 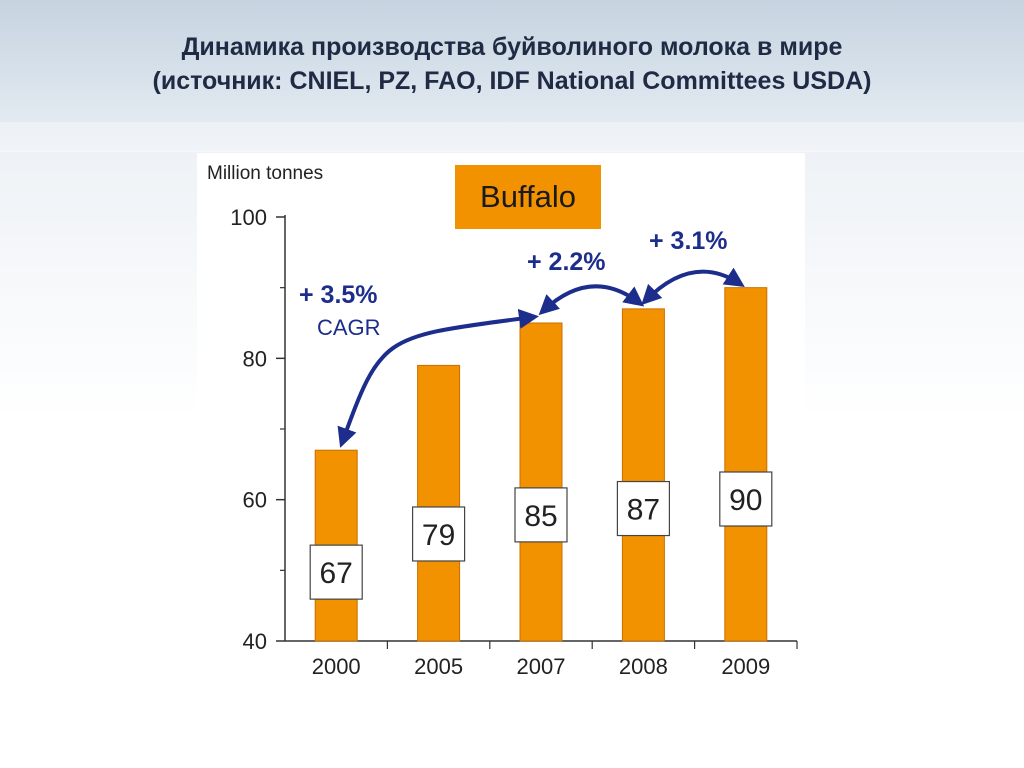 What do you see at coordinates (746, 464) in the screenshot?
I see `bar-2009` at bounding box center [746, 464].